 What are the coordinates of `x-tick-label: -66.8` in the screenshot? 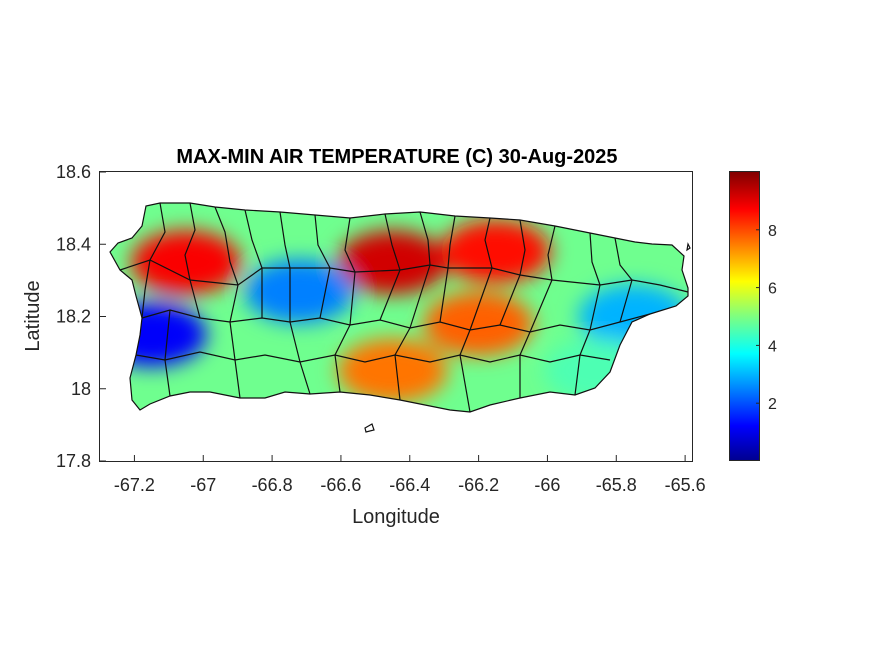 It's located at (272, 485).